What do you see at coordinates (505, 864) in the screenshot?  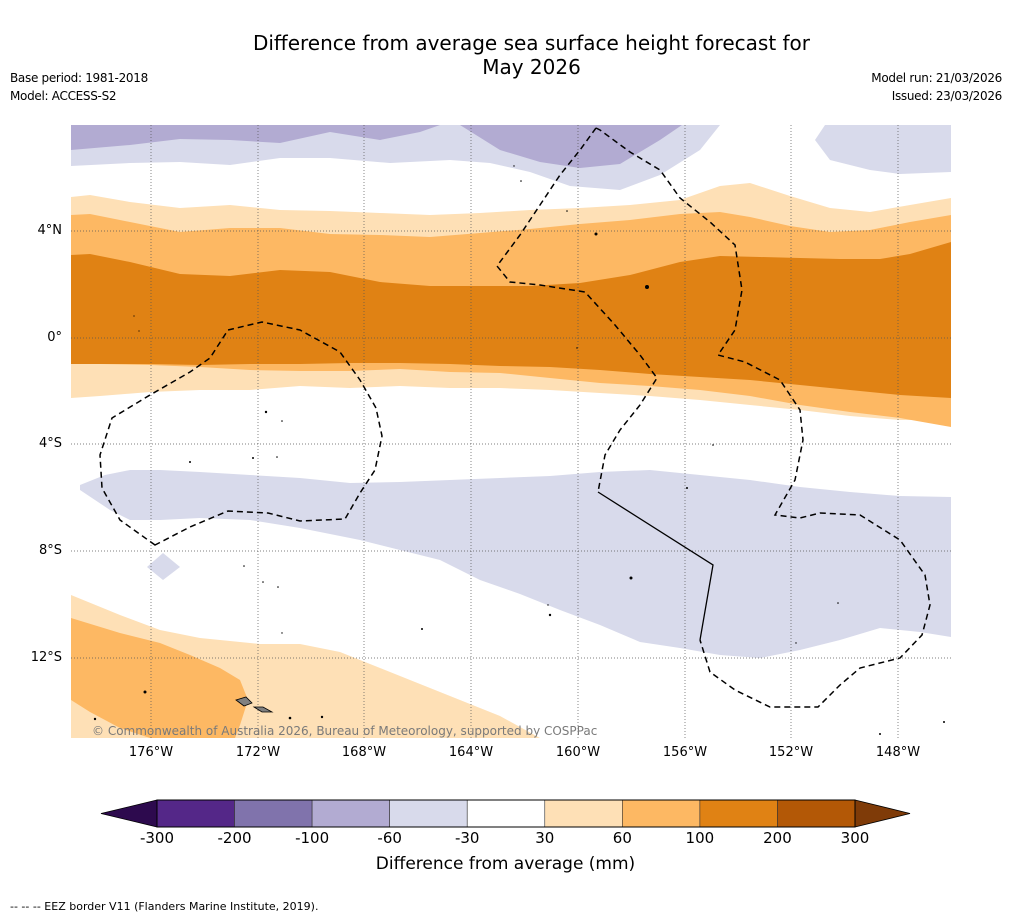 I see `colorbar-label: Difference from average (mm)` at bounding box center [505, 864].